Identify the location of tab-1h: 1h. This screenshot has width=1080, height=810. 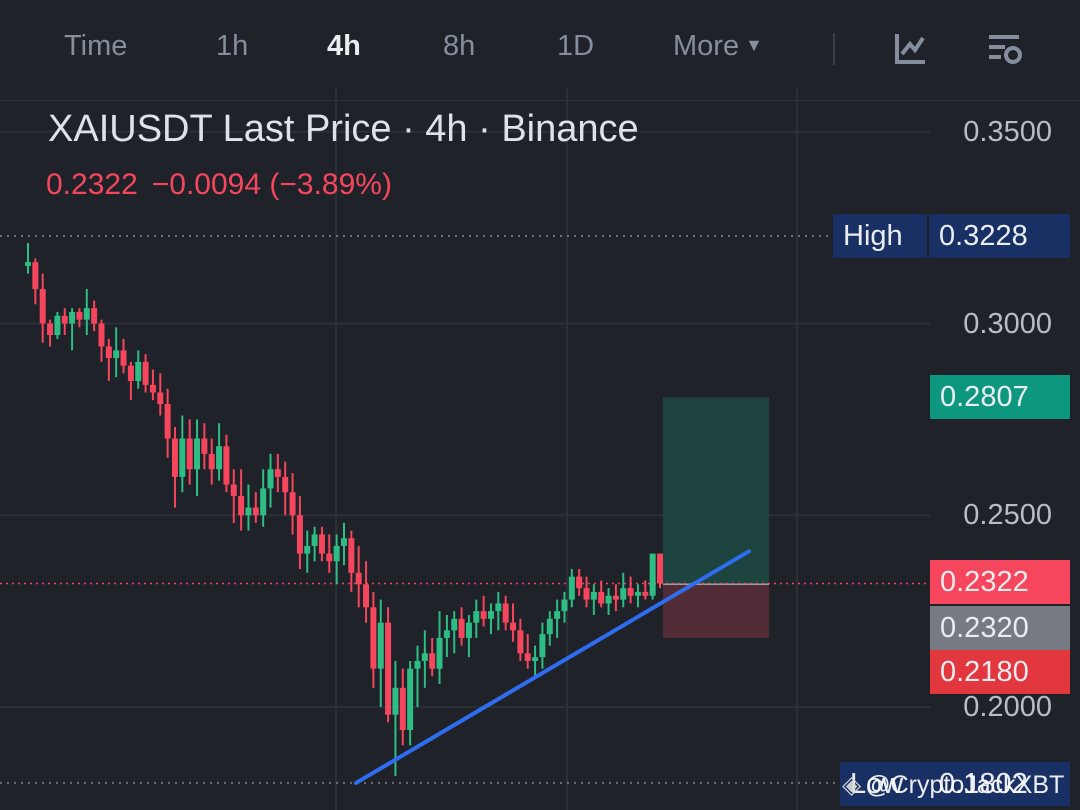
(232, 46).